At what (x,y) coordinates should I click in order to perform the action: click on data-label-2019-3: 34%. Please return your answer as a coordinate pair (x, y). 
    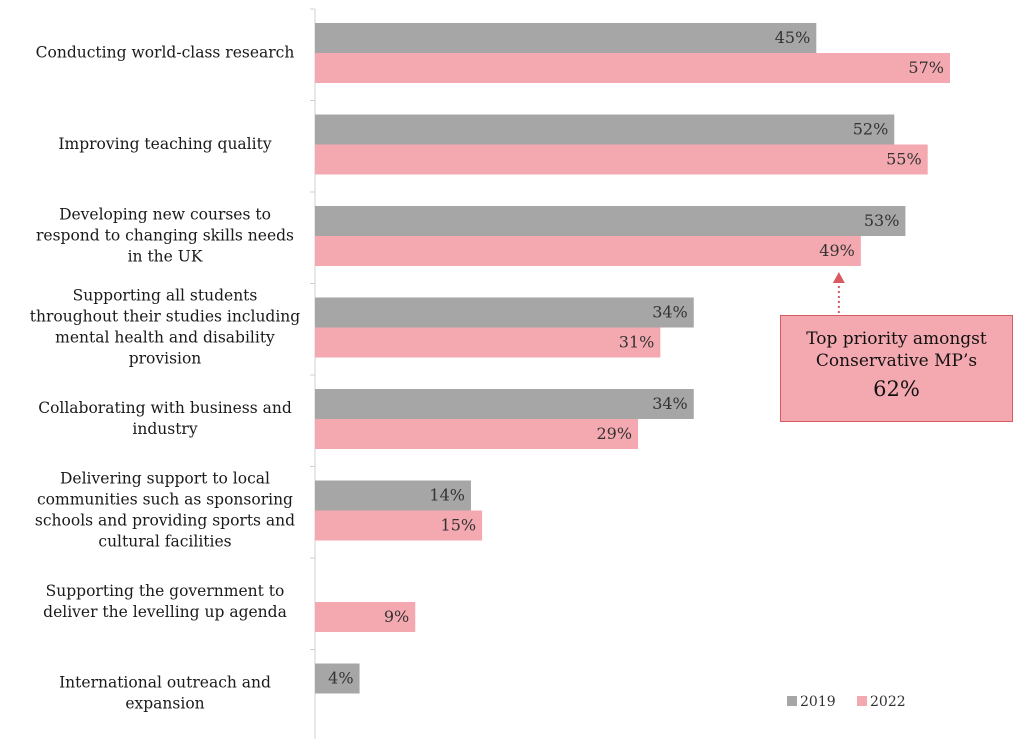
    Looking at the image, I should click on (670, 312).